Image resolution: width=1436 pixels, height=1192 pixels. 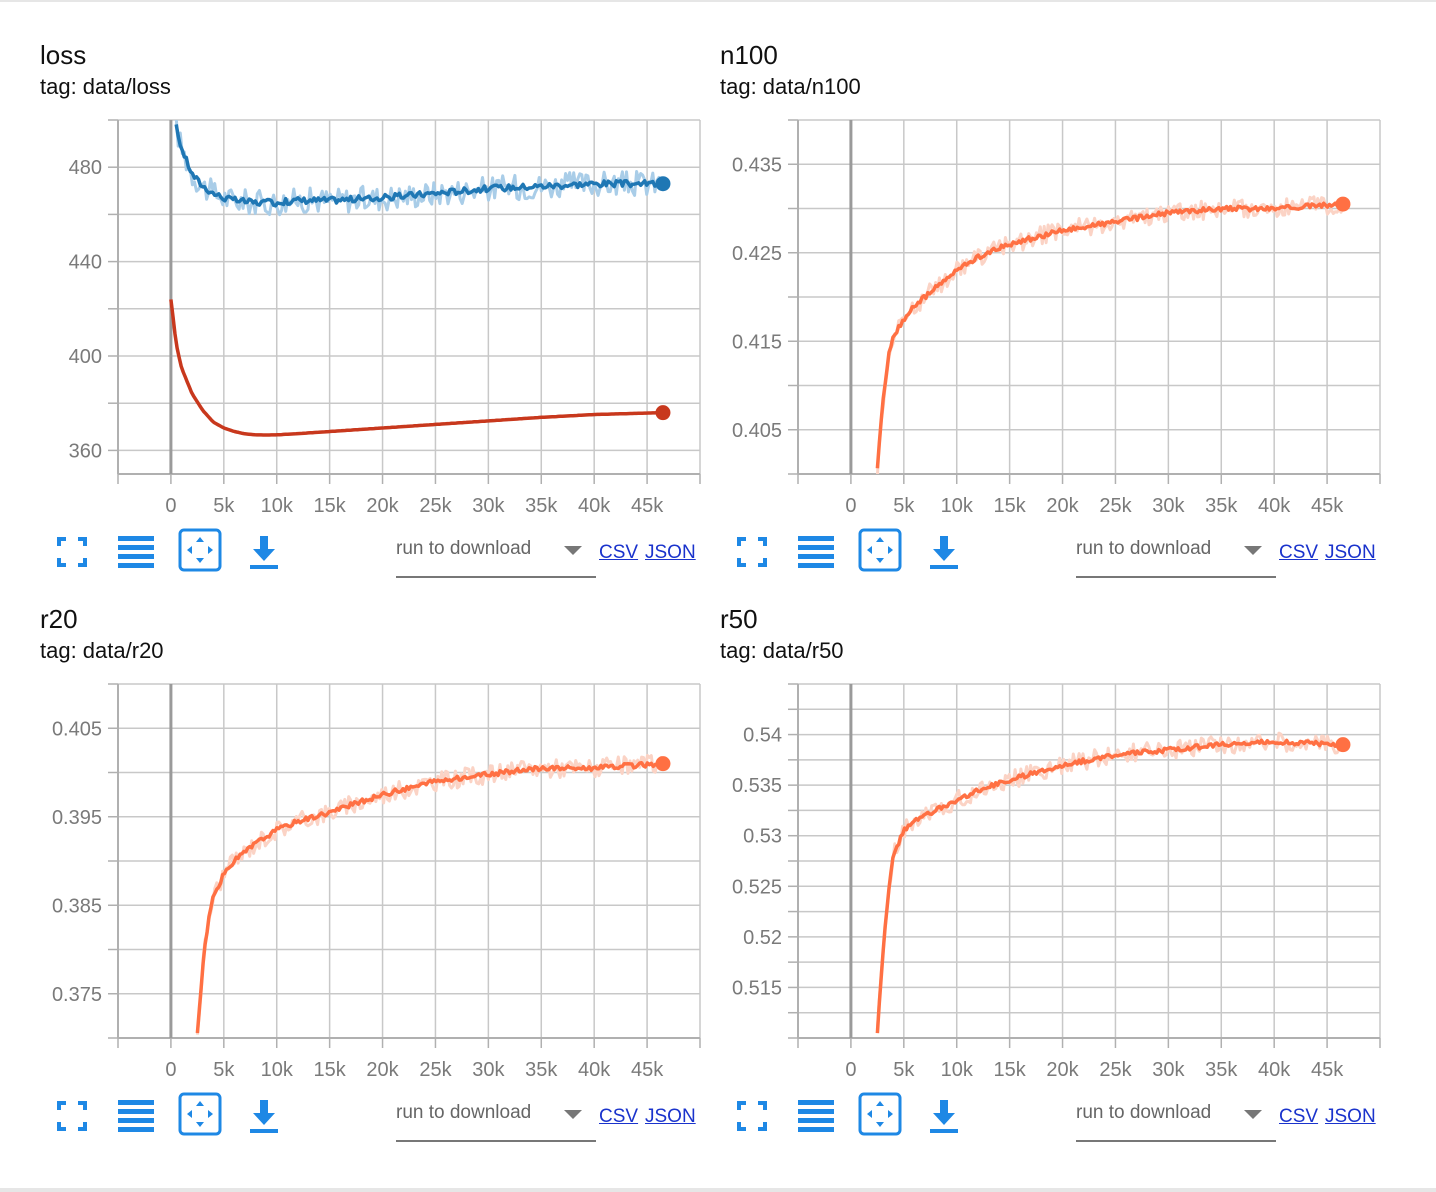 I want to click on card-title: r50, so click(x=739, y=619).